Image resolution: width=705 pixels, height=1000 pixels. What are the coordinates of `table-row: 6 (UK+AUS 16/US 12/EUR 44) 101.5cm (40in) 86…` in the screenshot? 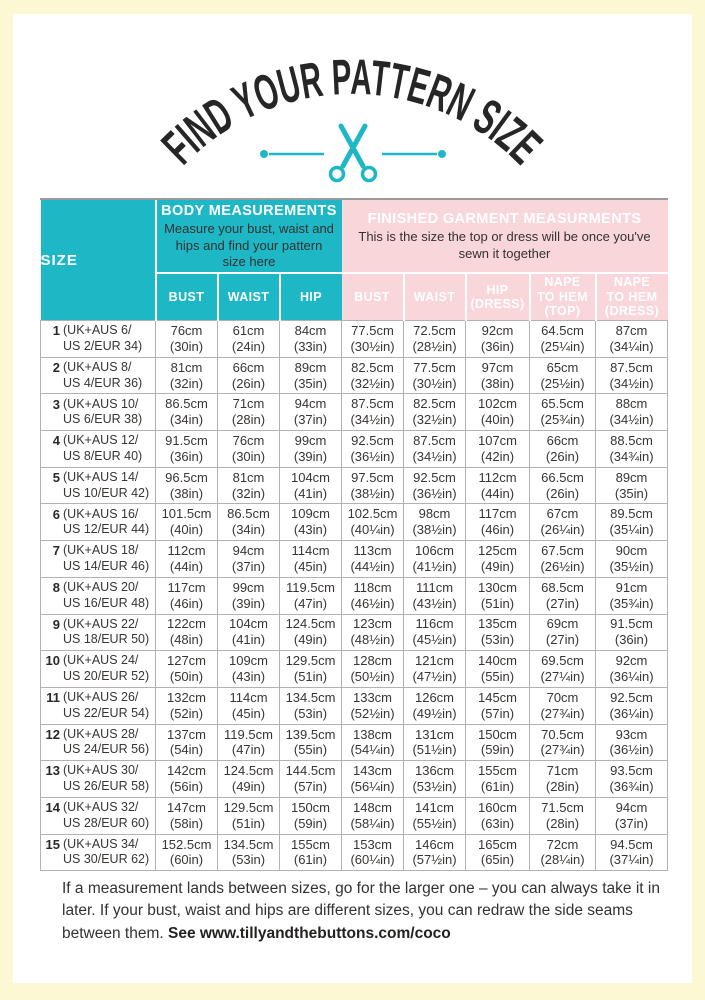 It's located at (354, 522).